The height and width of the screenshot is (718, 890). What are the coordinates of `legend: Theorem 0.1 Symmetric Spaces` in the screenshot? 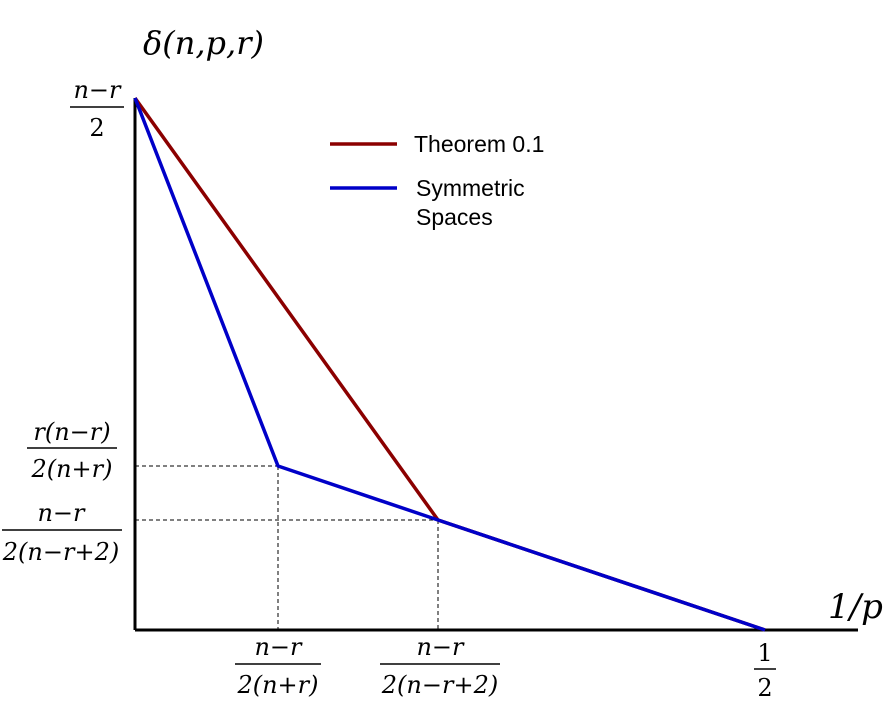 It's located at (437, 180).